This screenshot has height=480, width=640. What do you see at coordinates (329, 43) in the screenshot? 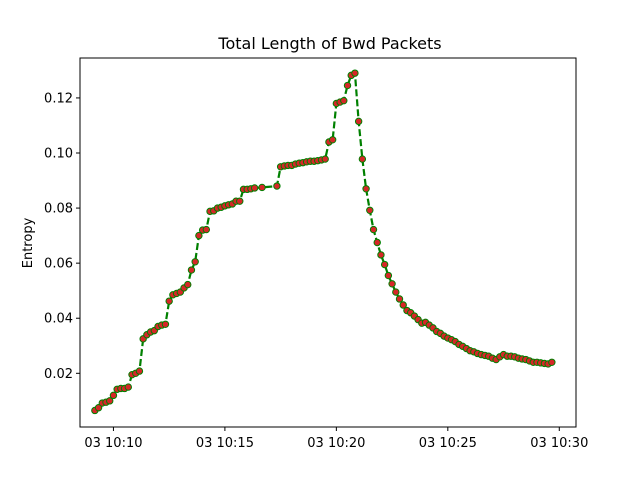
I see `chart-title: Total Length of Bwd Packets` at bounding box center [329, 43].